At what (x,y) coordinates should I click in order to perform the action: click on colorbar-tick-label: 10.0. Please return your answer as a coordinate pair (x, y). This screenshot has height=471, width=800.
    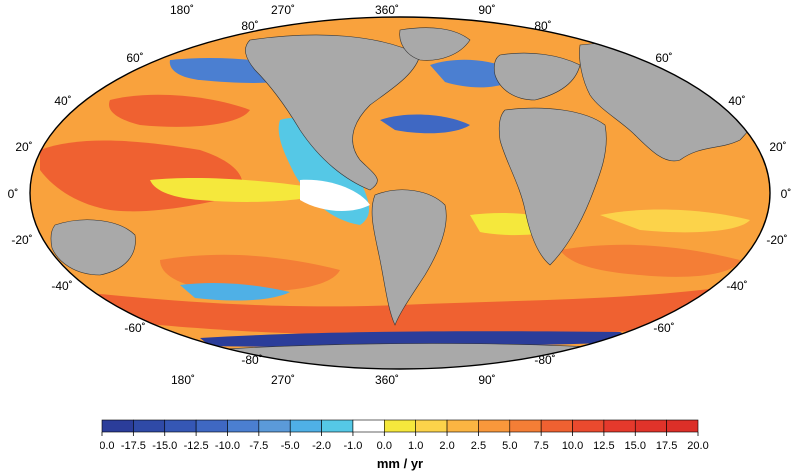
    Looking at the image, I should click on (572, 446).